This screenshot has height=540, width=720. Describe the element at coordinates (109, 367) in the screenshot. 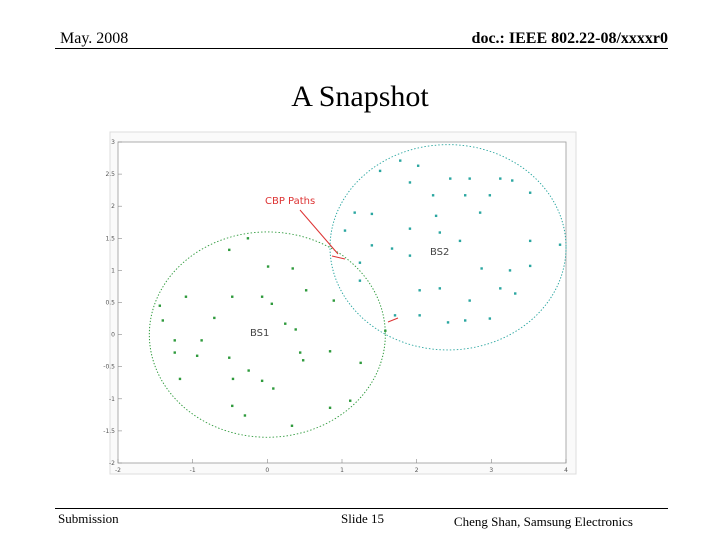

I see `y-tick-label: -0.5` at that location.